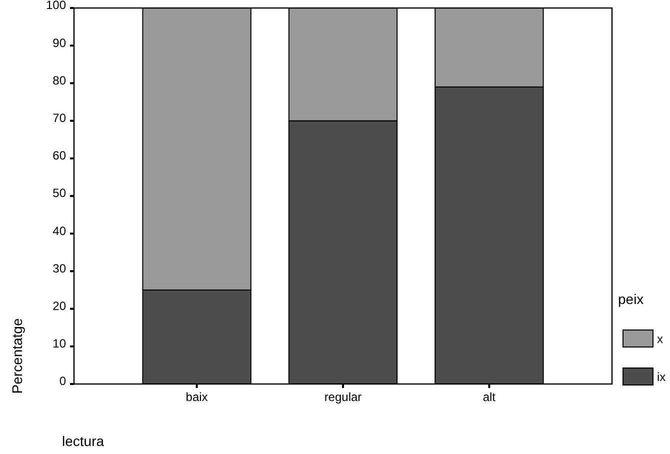 This screenshot has width=670, height=454. I want to click on y-tick-label: 10, so click(59, 343).